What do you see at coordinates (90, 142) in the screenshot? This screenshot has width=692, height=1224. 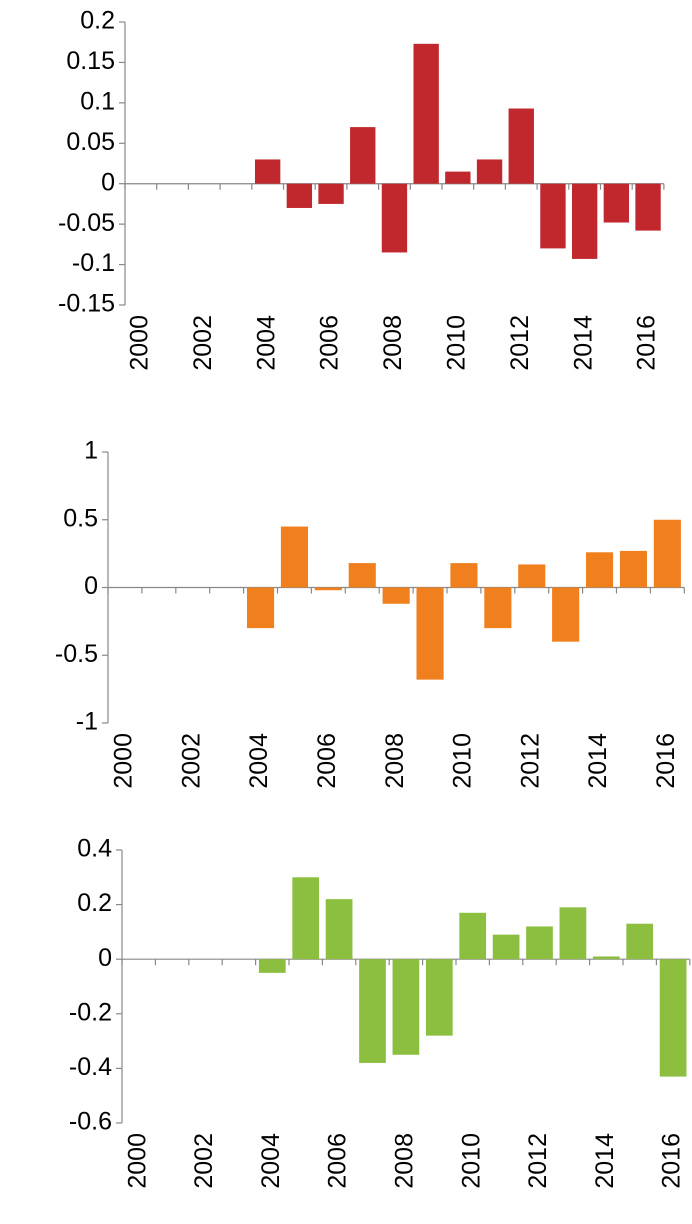 I see `y-tick-label: 0.05` at bounding box center [90, 142].